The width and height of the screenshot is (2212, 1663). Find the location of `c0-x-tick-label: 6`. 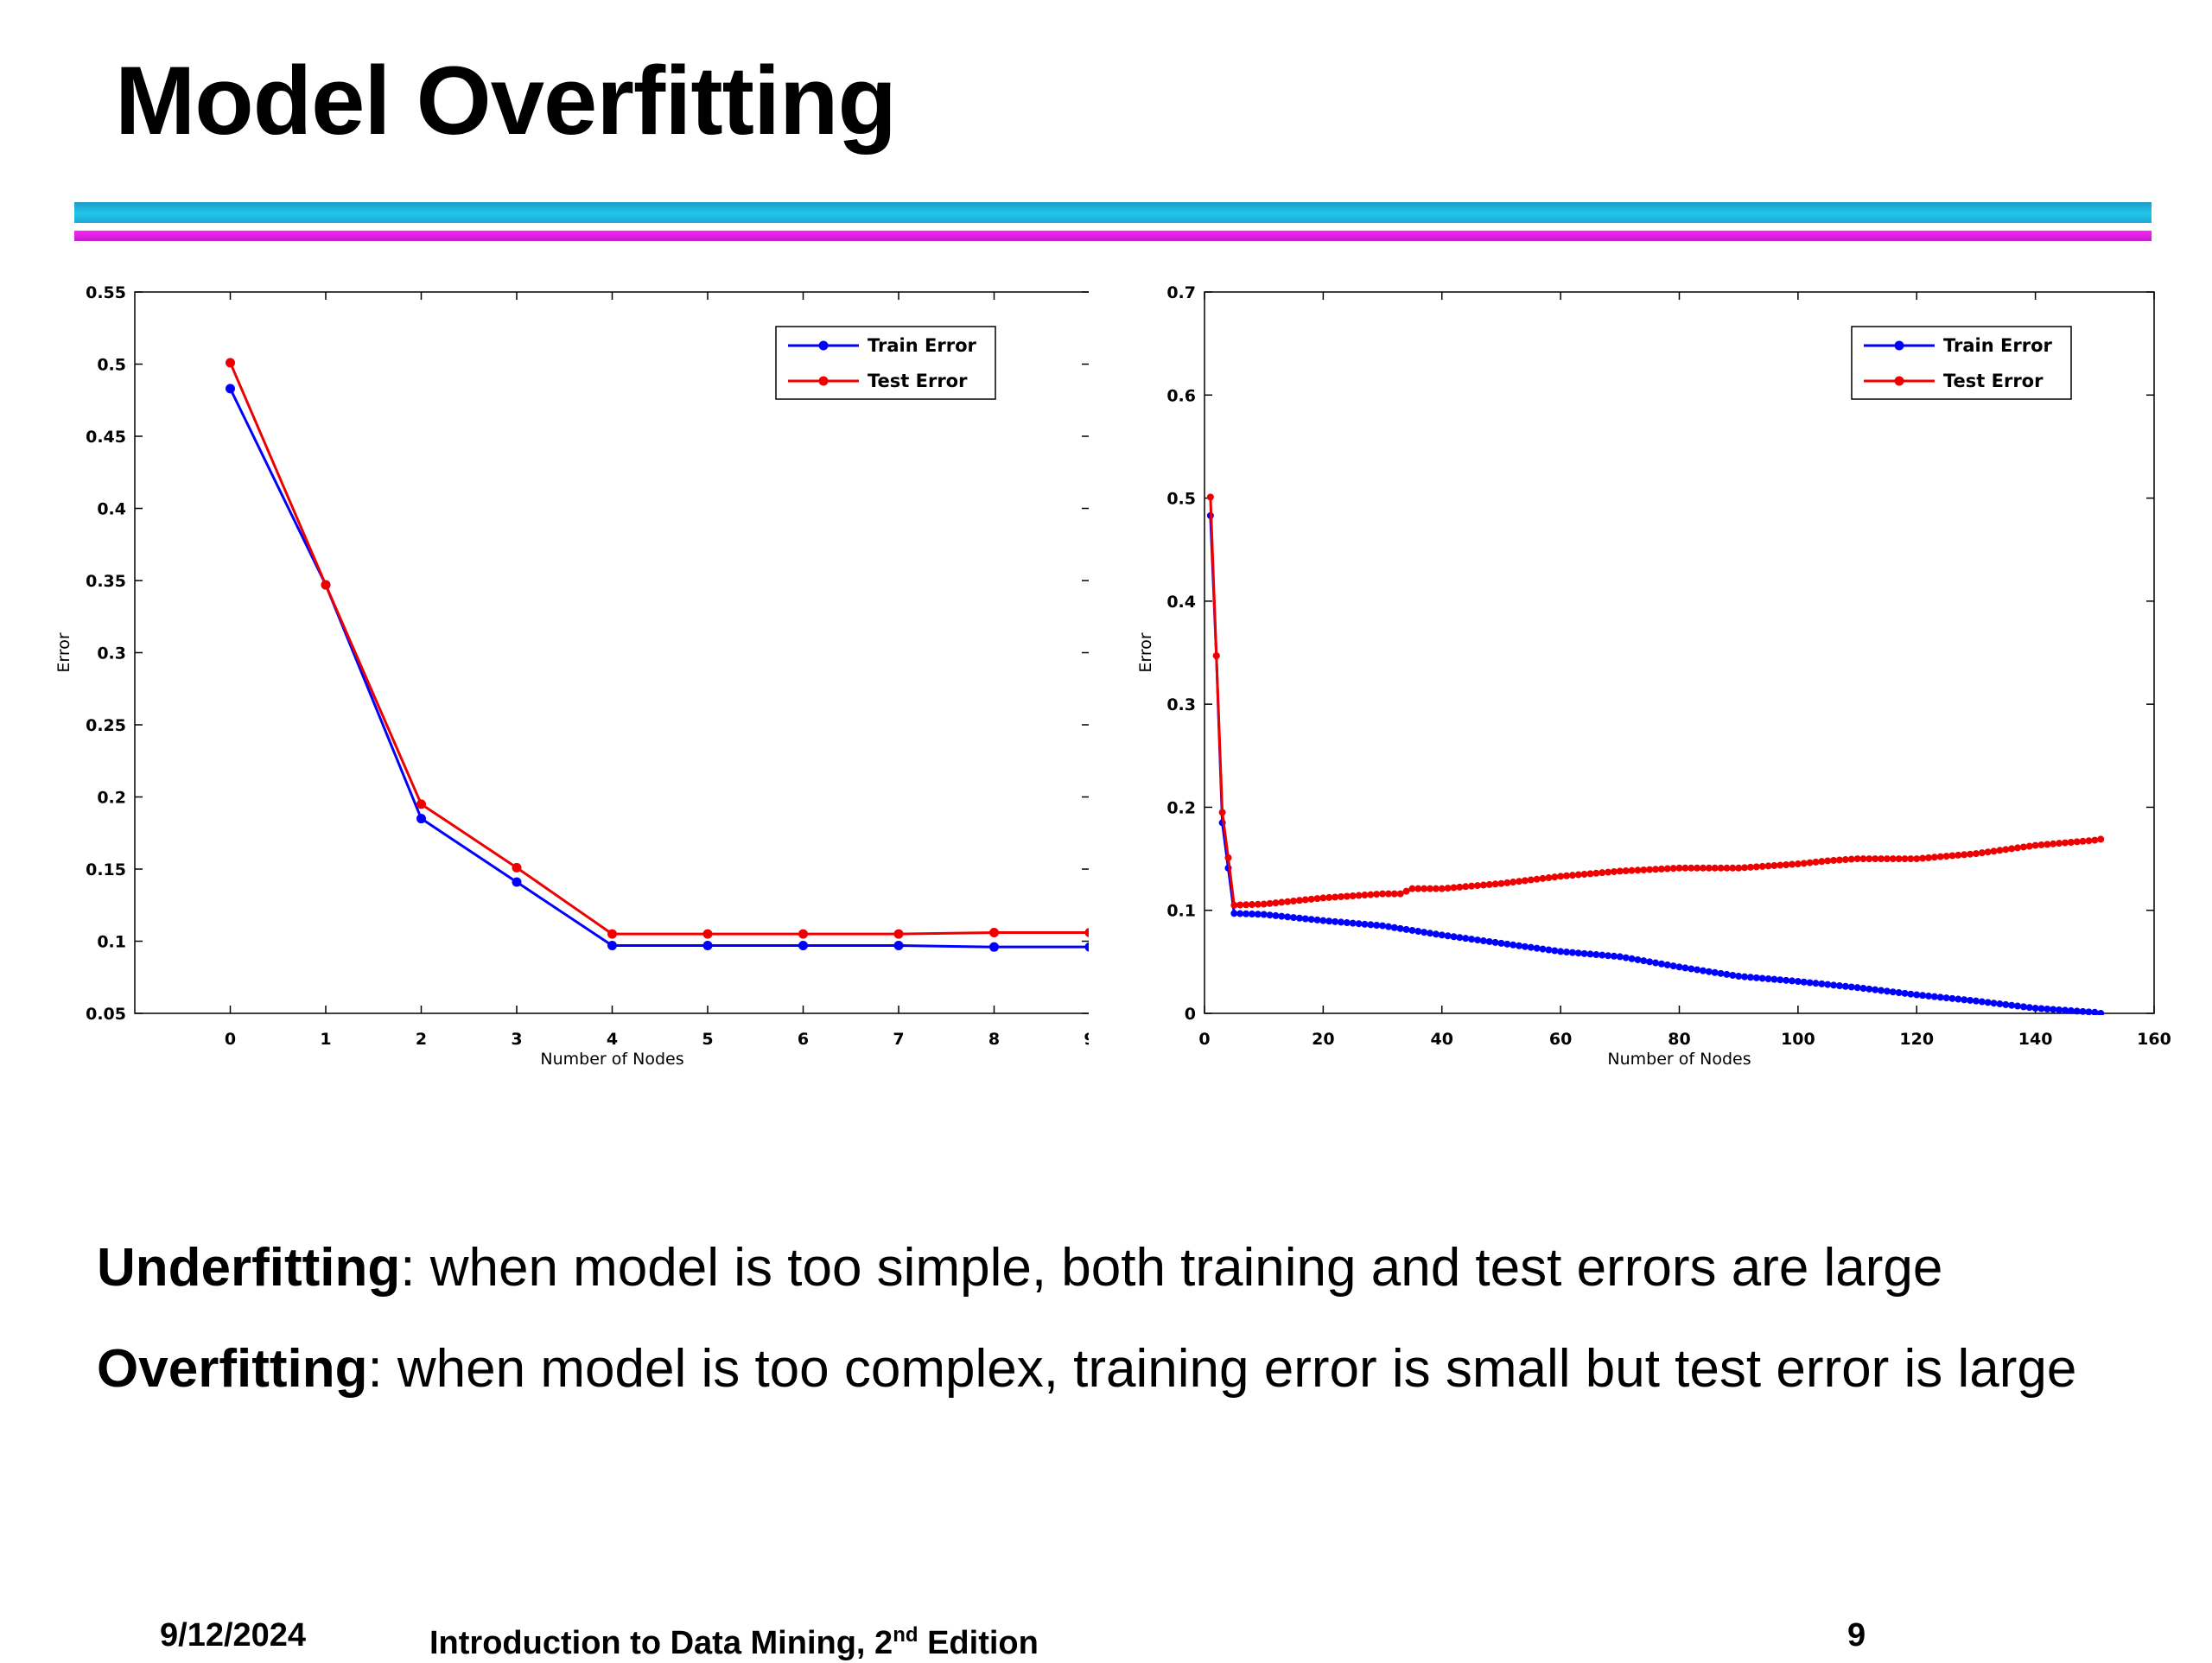

c0-x-tick-label: 6 is located at coordinates (803, 1039).